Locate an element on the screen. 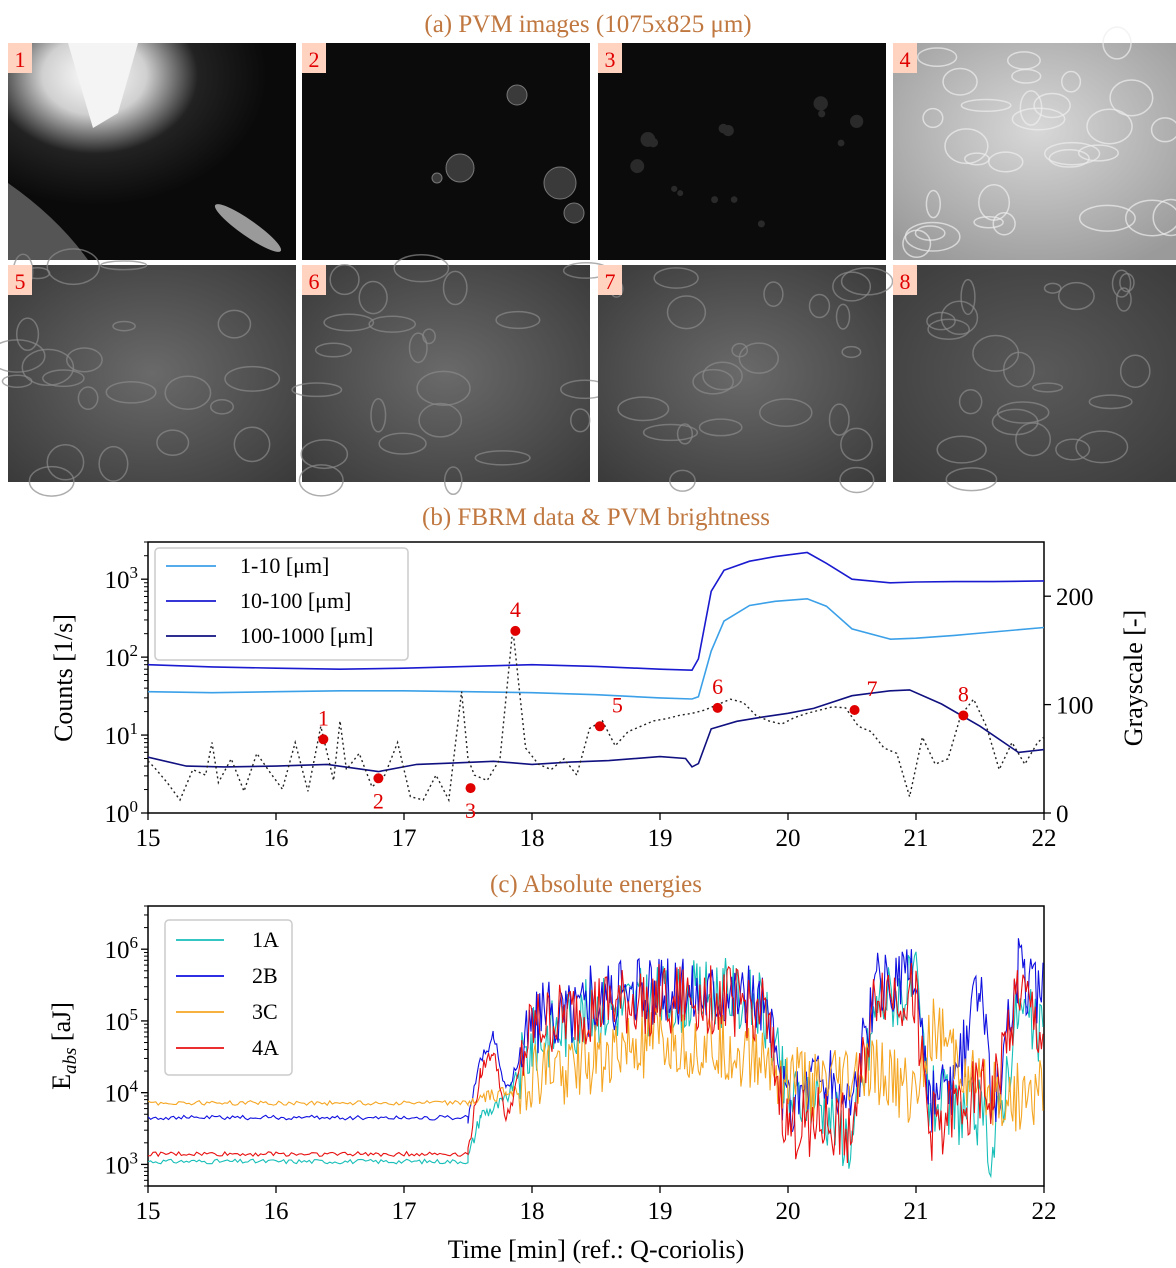  energy-xtick-label: 19 is located at coordinates (660, 1211).